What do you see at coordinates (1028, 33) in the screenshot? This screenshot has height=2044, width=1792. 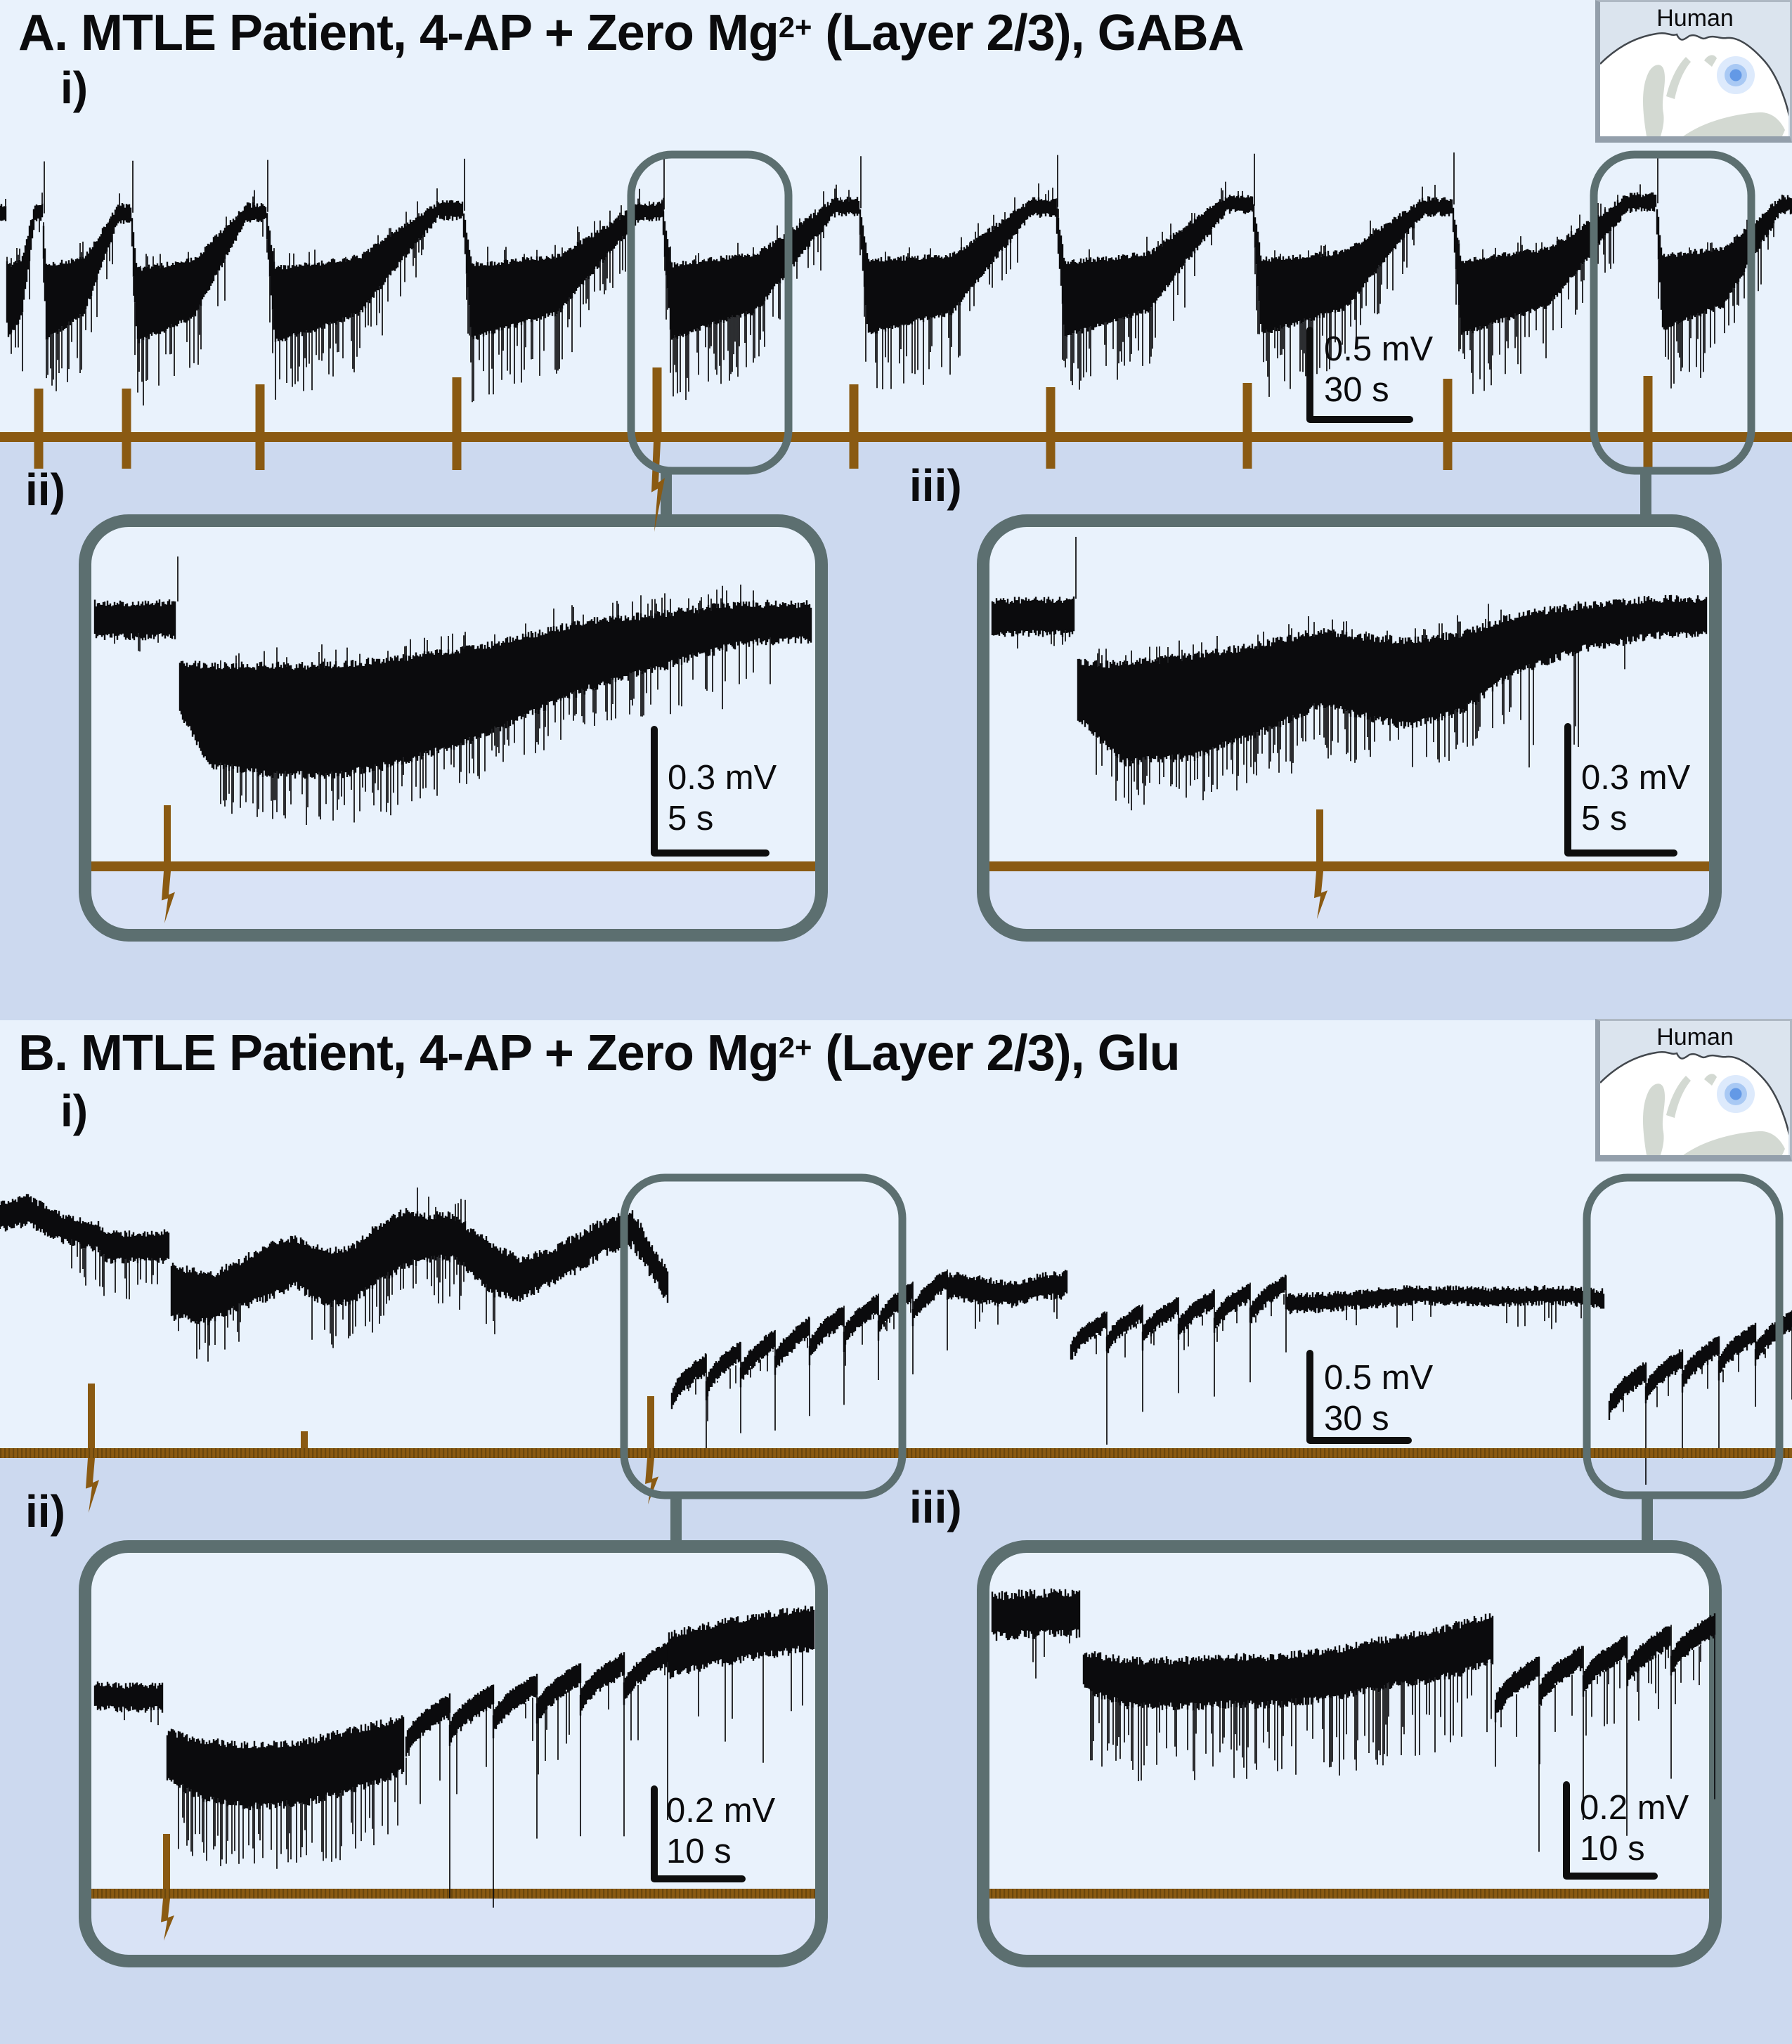 I see `panel-a-title-suffix: (Layer 2/3), GABA` at bounding box center [1028, 33].